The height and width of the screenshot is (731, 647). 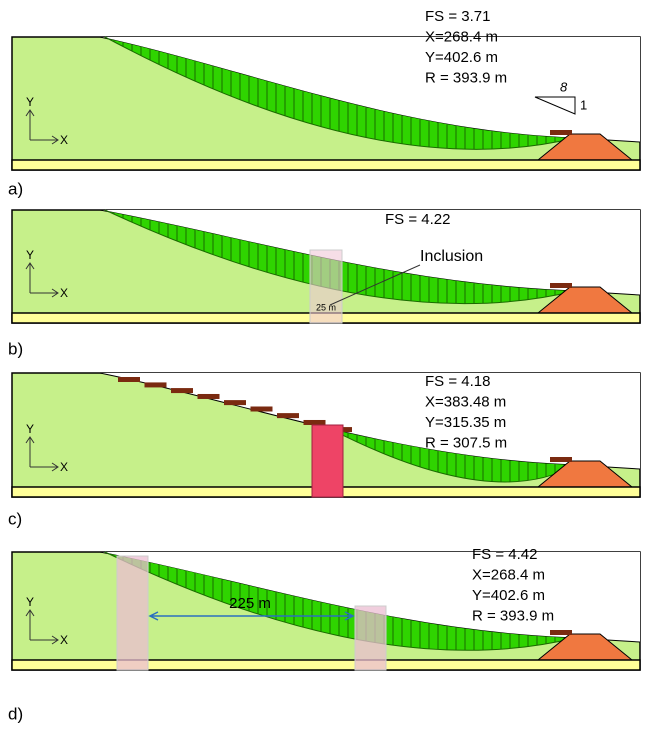 I want to click on annotation: FS = 3.71, so click(x=457, y=16).